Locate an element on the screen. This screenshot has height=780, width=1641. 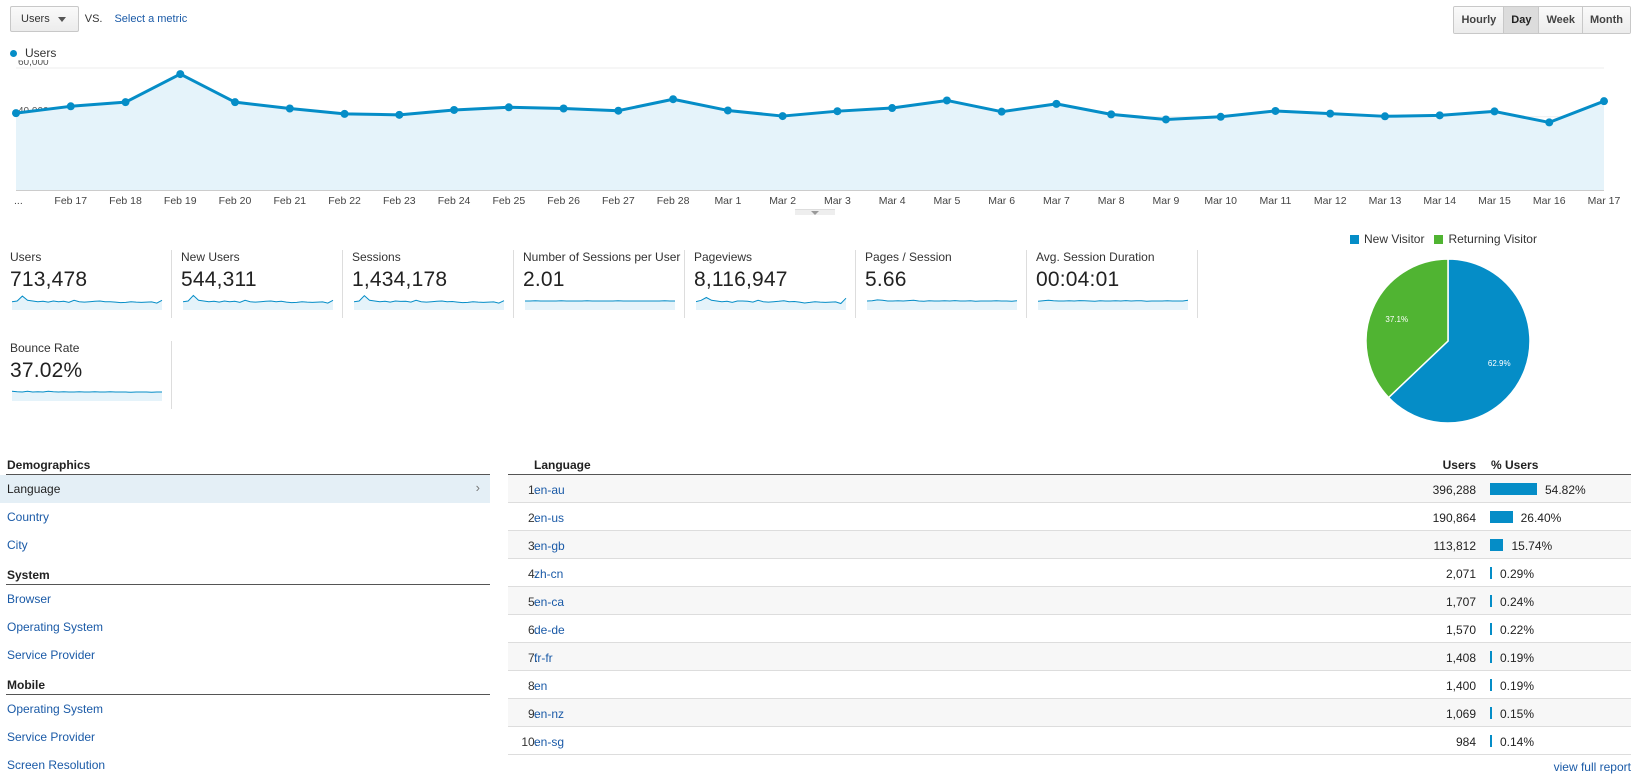
metric-select: Users is located at coordinates (44, 19).